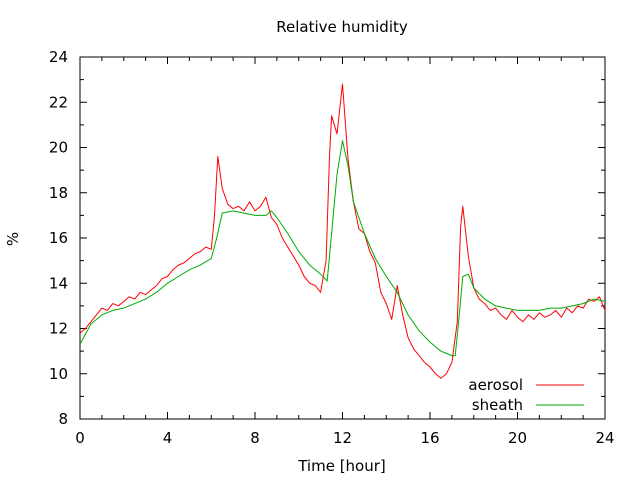 This screenshot has width=640, height=480. Describe the element at coordinates (255, 438) in the screenshot. I see `x-tick-label: 8` at that location.